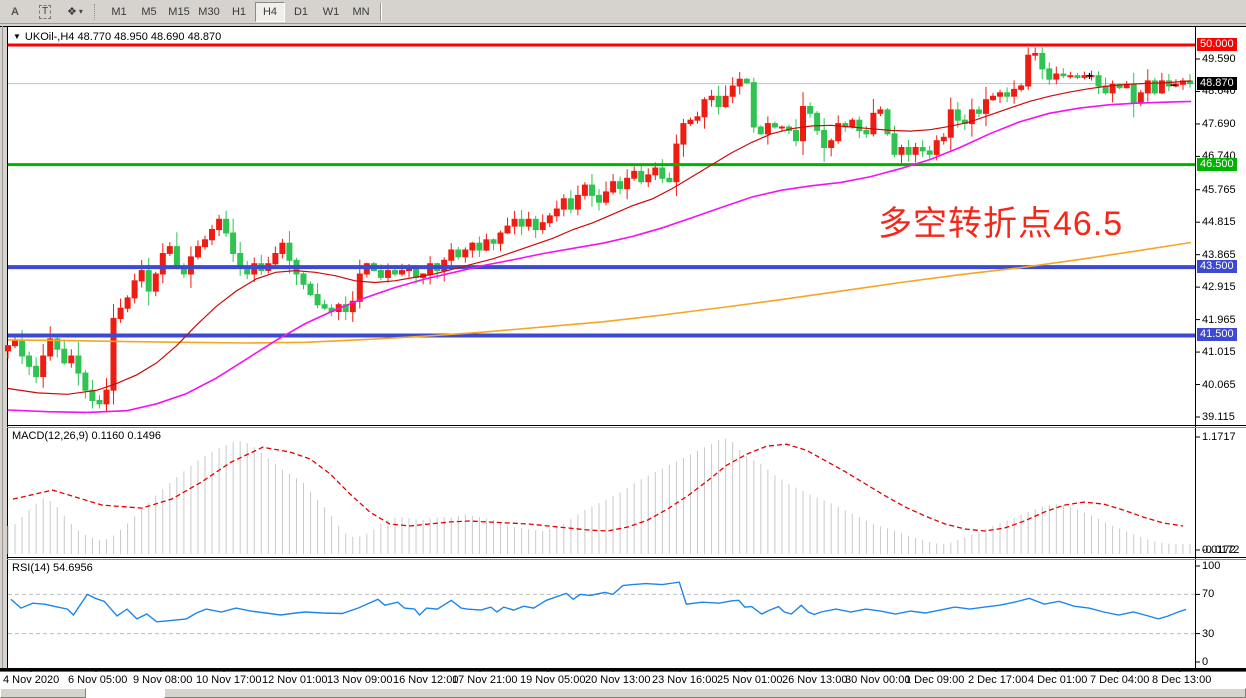 The width and height of the screenshot is (1246, 698). I want to click on macd-label: MACD(12,26,9) 0.1160 0.1496, so click(86, 436).